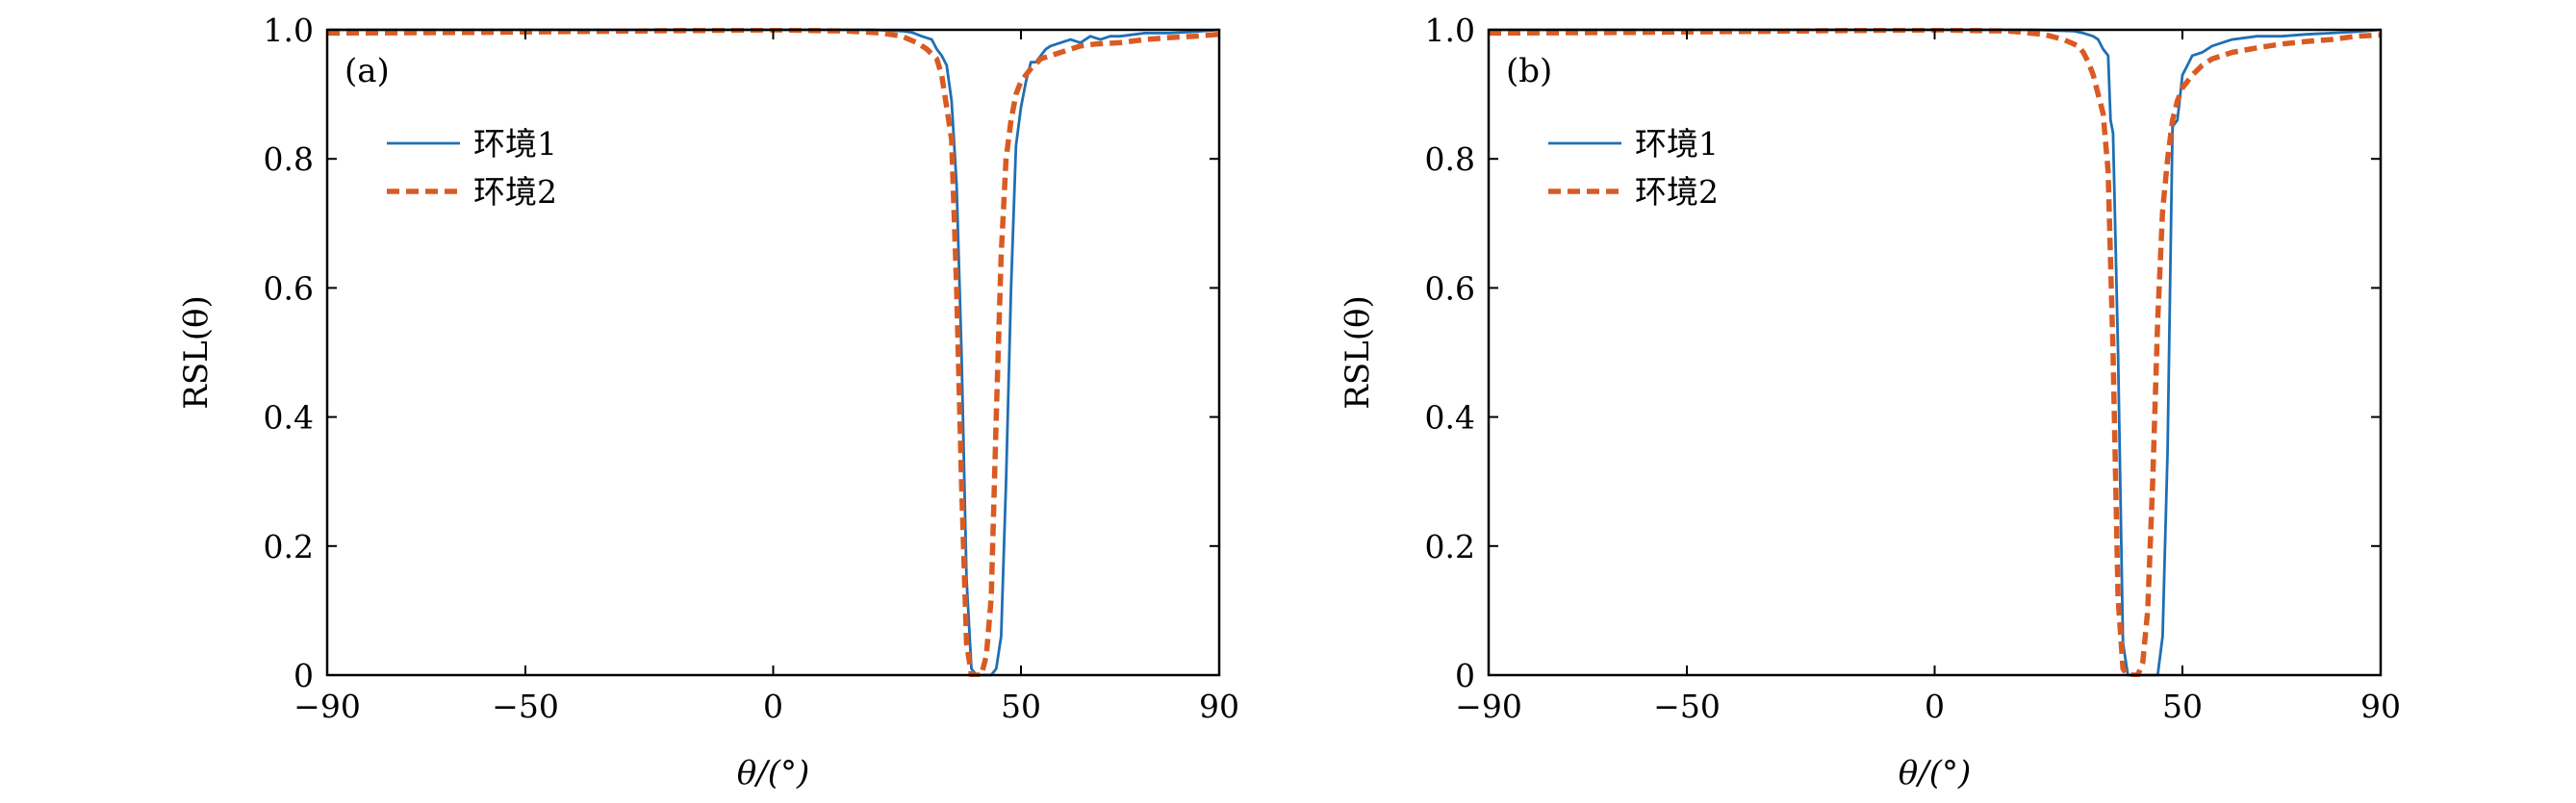  I want to click on panel-label: (a), so click(367, 71).